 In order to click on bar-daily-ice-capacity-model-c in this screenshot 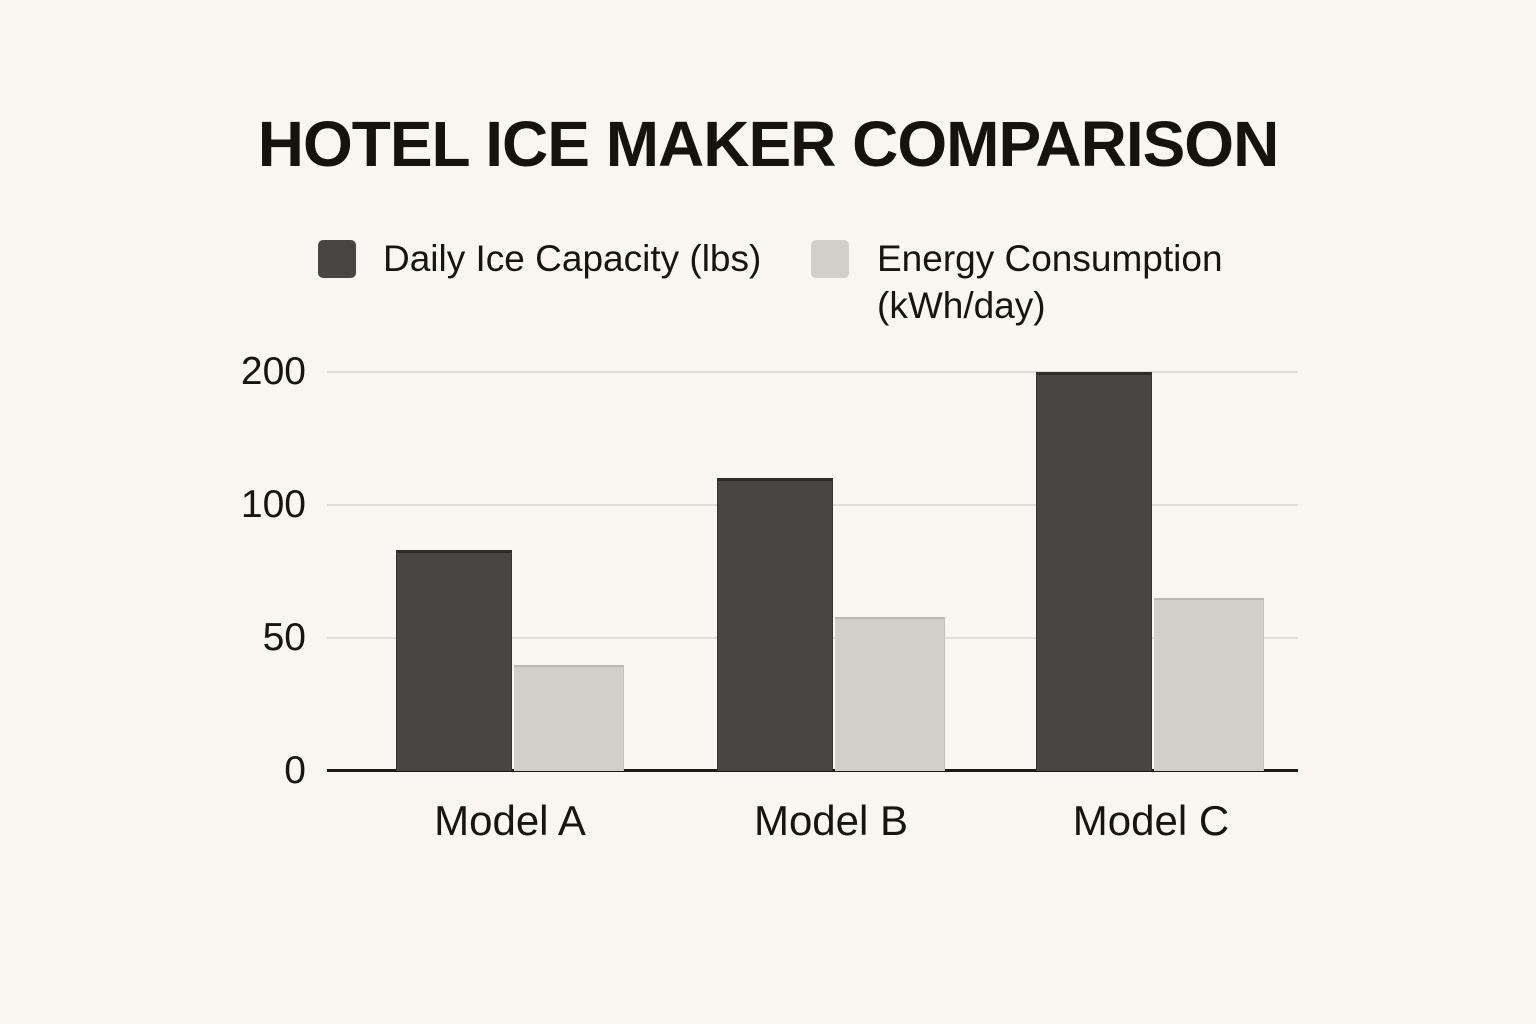, I will do `click(1094, 571)`.